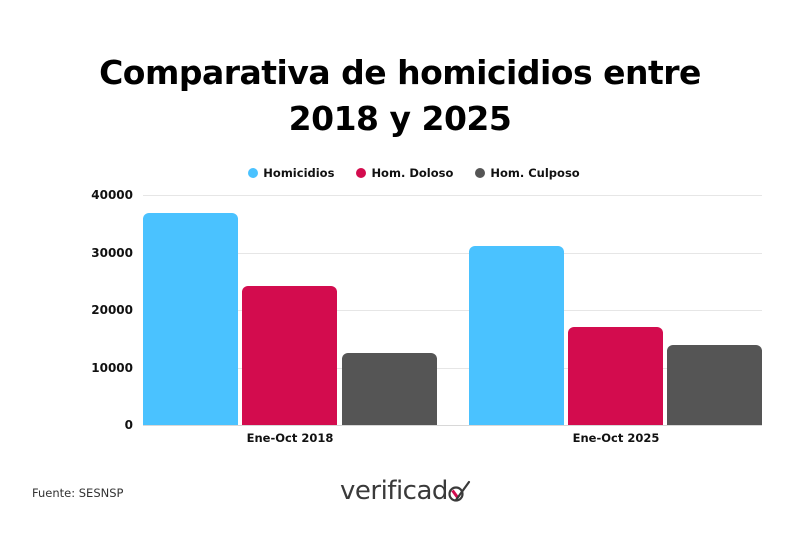 The image size is (800, 533). What do you see at coordinates (299, 173) in the screenshot?
I see `legend-label: Homicidios` at bounding box center [299, 173].